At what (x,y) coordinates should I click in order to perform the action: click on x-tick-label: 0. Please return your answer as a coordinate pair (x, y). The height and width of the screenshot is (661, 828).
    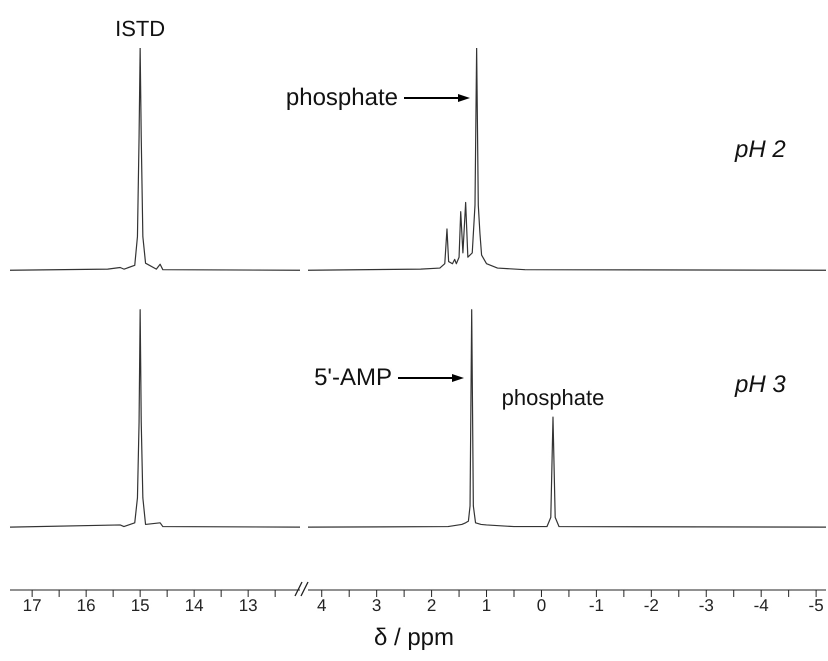
    Looking at the image, I should click on (541, 606).